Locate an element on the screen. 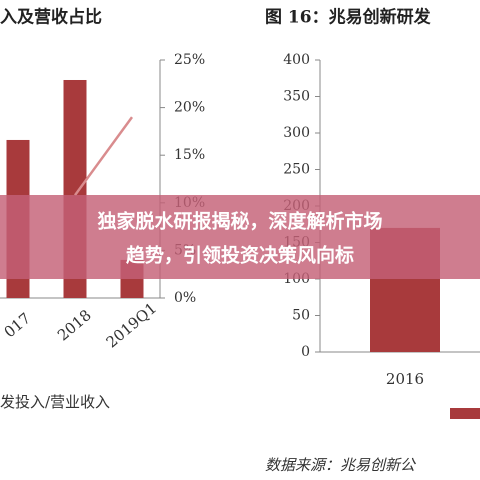 This screenshot has height=480, width=480. banner-text: 独家脱水研报揭秘，深度解析市场 is located at coordinates (239, 221).